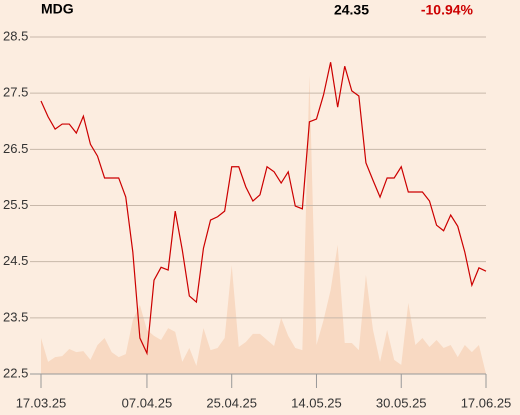 This screenshot has width=520, height=415. I want to click on x-tick-label: 30.05.25, so click(401, 402).